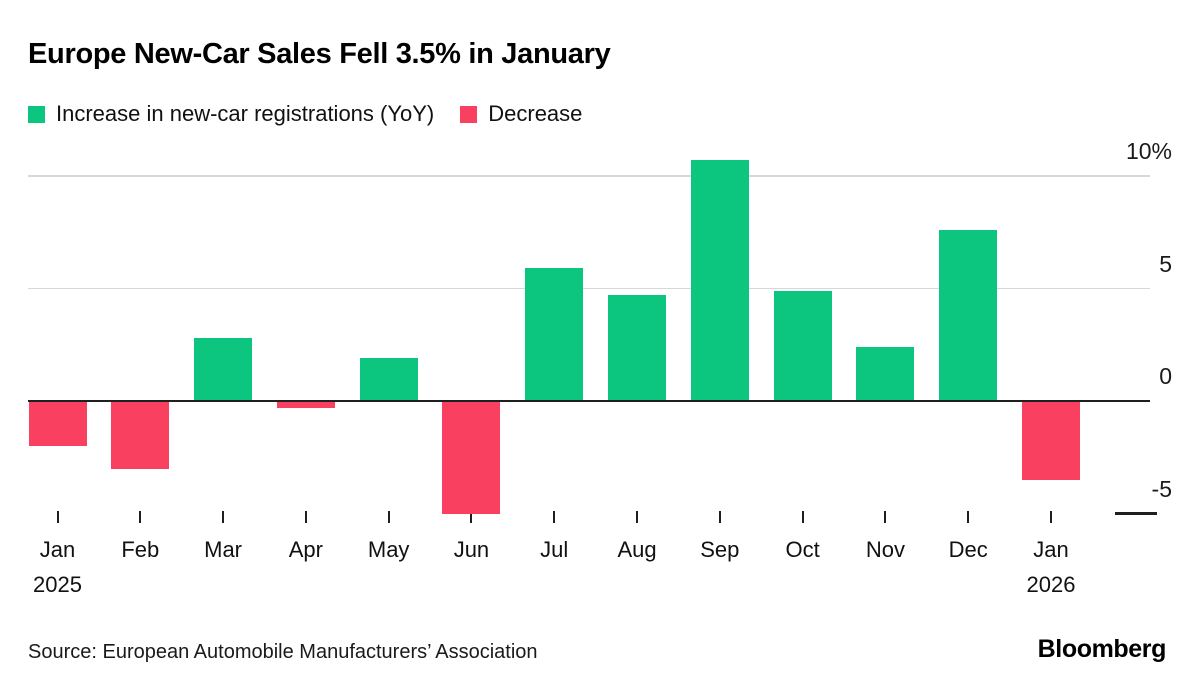  I want to click on bar-jan-2026, so click(1050, 440).